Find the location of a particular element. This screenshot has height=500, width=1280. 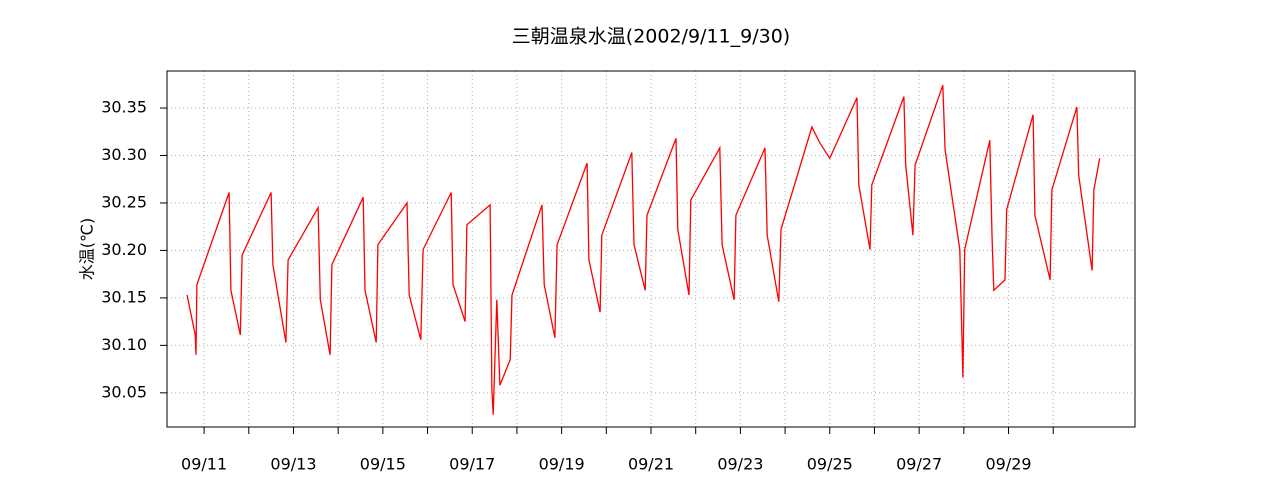

x-tick-label: 09/27 is located at coordinates (919, 464).